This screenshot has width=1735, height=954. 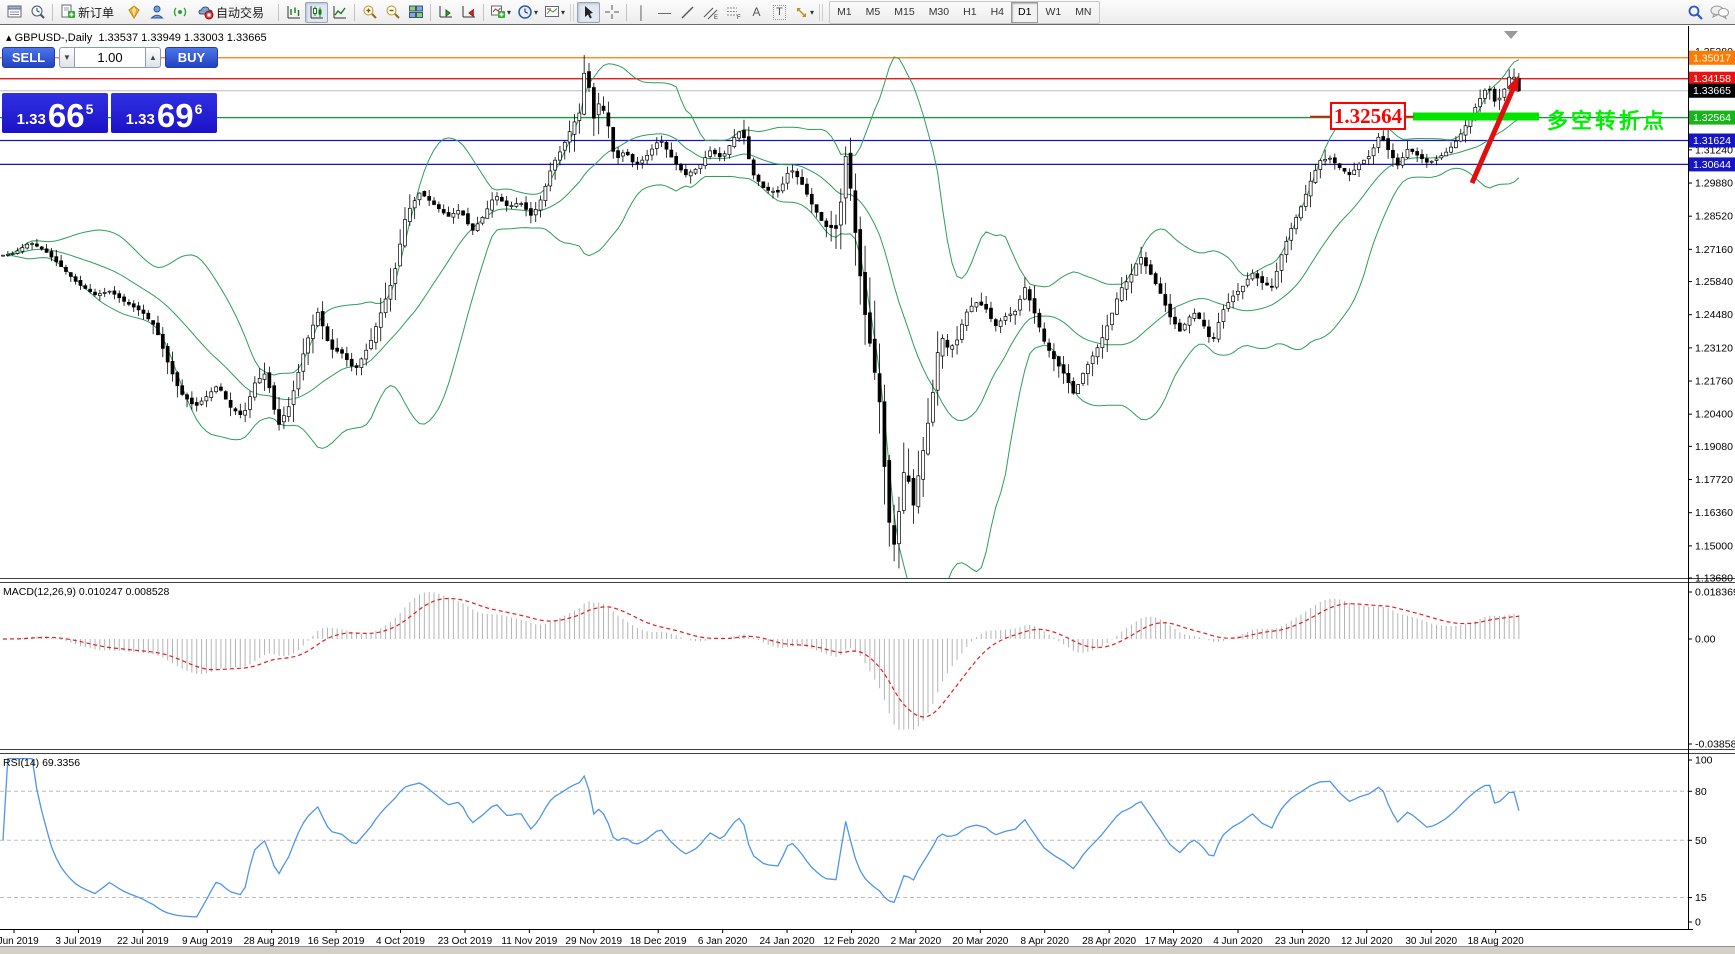 I want to click on macd-pane, so click(x=761, y=661).